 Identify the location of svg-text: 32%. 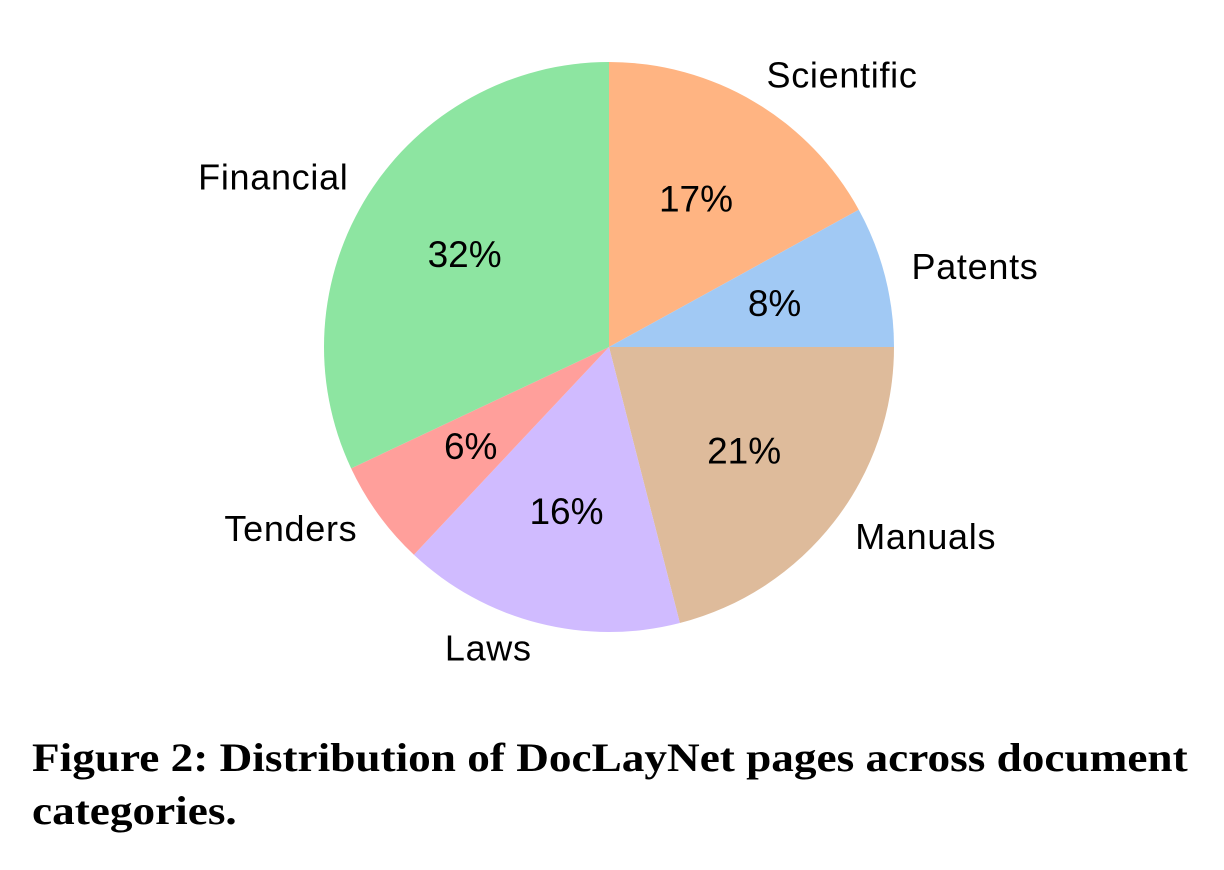
(465, 254).